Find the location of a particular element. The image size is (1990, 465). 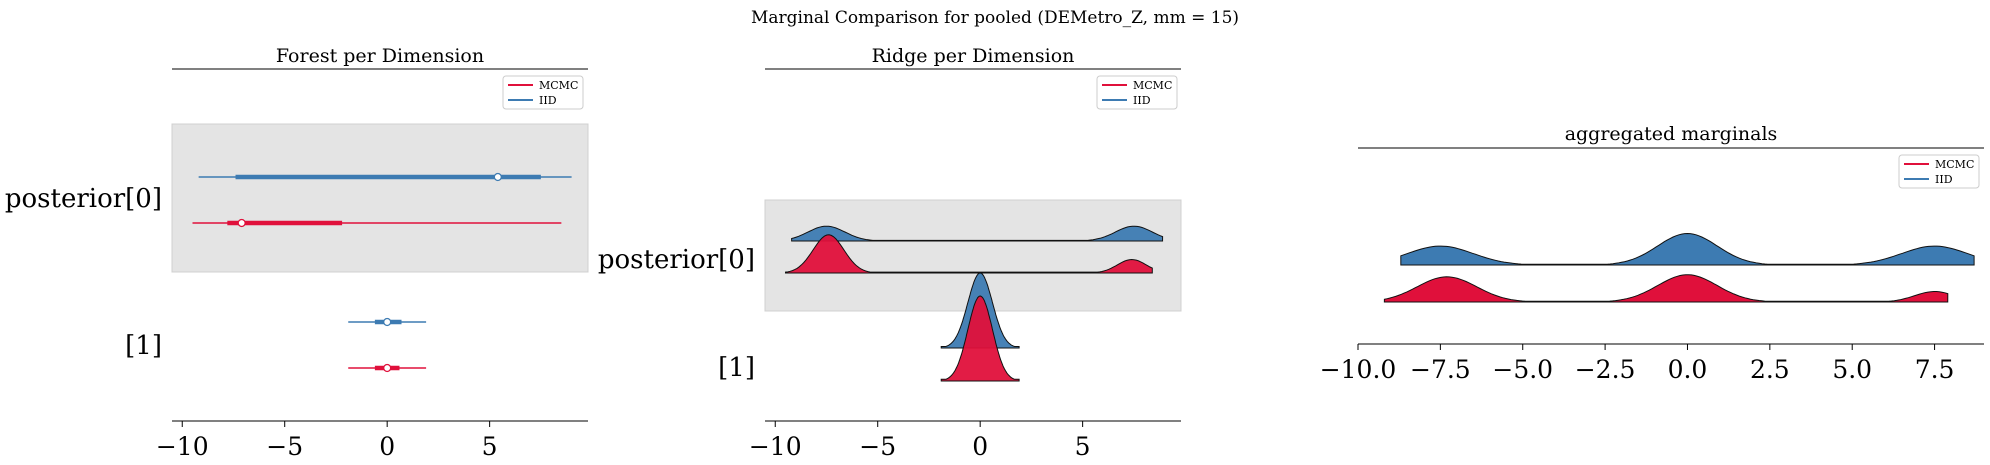

x-tick-label: 7.5 is located at coordinates (1935, 369).